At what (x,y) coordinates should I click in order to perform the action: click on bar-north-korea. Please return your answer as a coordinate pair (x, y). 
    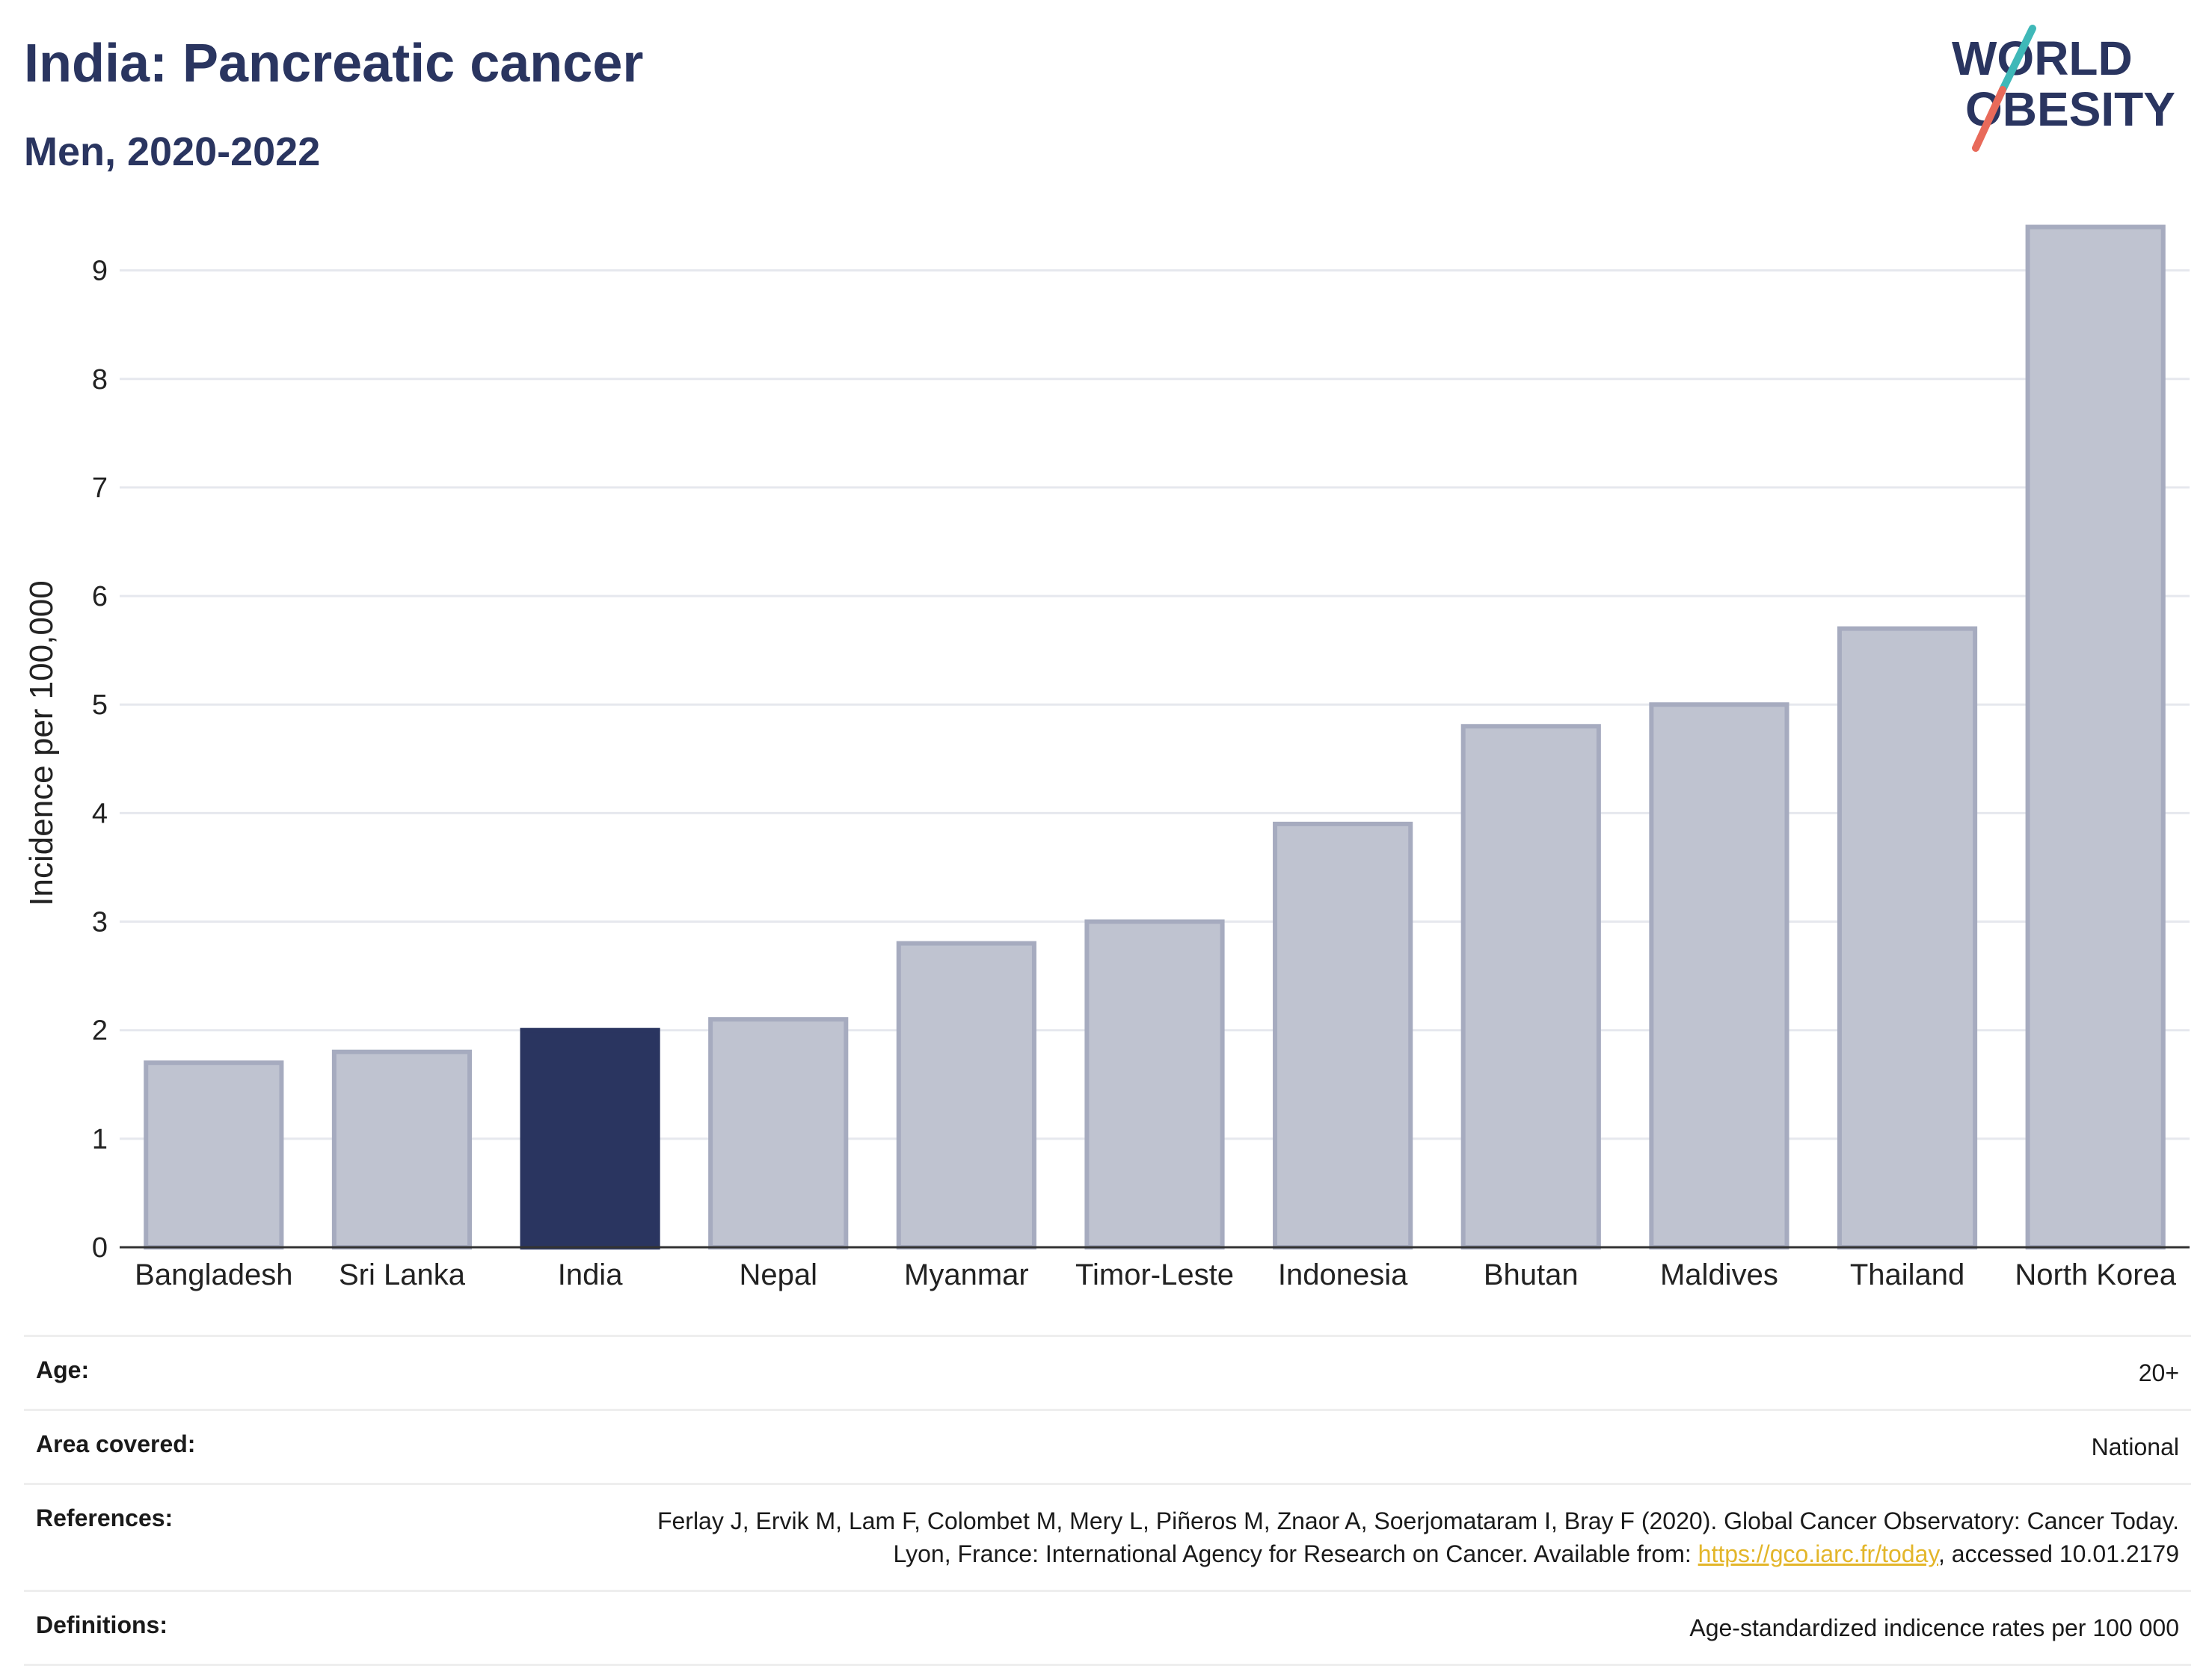
    Looking at the image, I should click on (2095, 737).